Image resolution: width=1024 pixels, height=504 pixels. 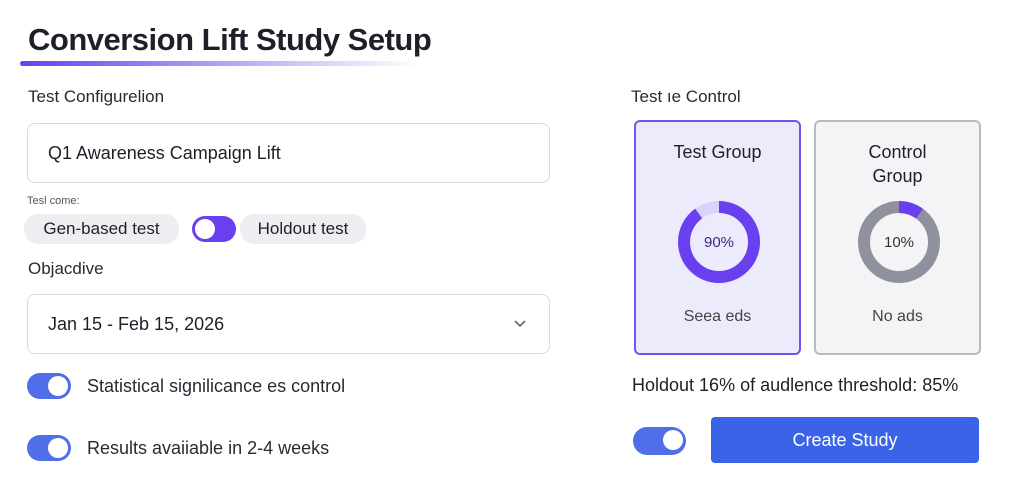 I want to click on field-label: Tesl come:, so click(x=53, y=201).